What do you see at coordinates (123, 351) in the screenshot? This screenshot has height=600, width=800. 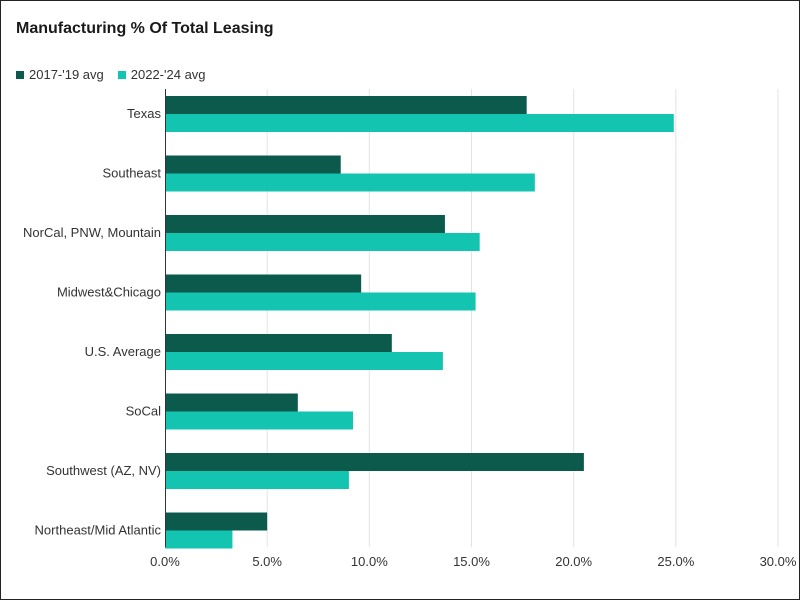 I see `y-category-label: U.S. Average` at bounding box center [123, 351].